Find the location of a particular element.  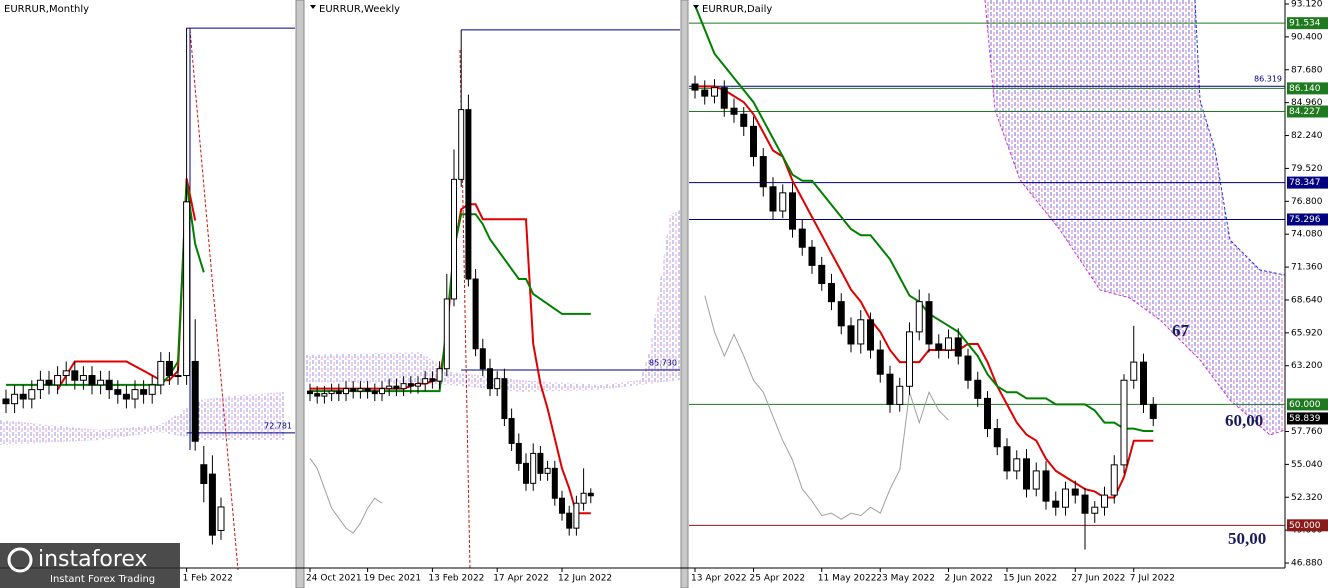

y-tick-label: 71.360 is located at coordinates (1307, 268).